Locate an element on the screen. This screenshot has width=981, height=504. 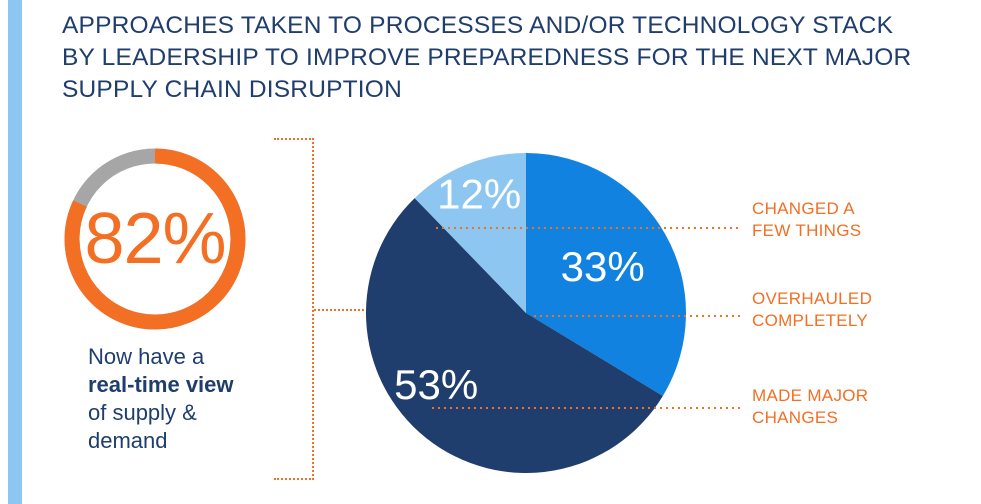
slice-value-label: 53% is located at coordinates (436, 384).